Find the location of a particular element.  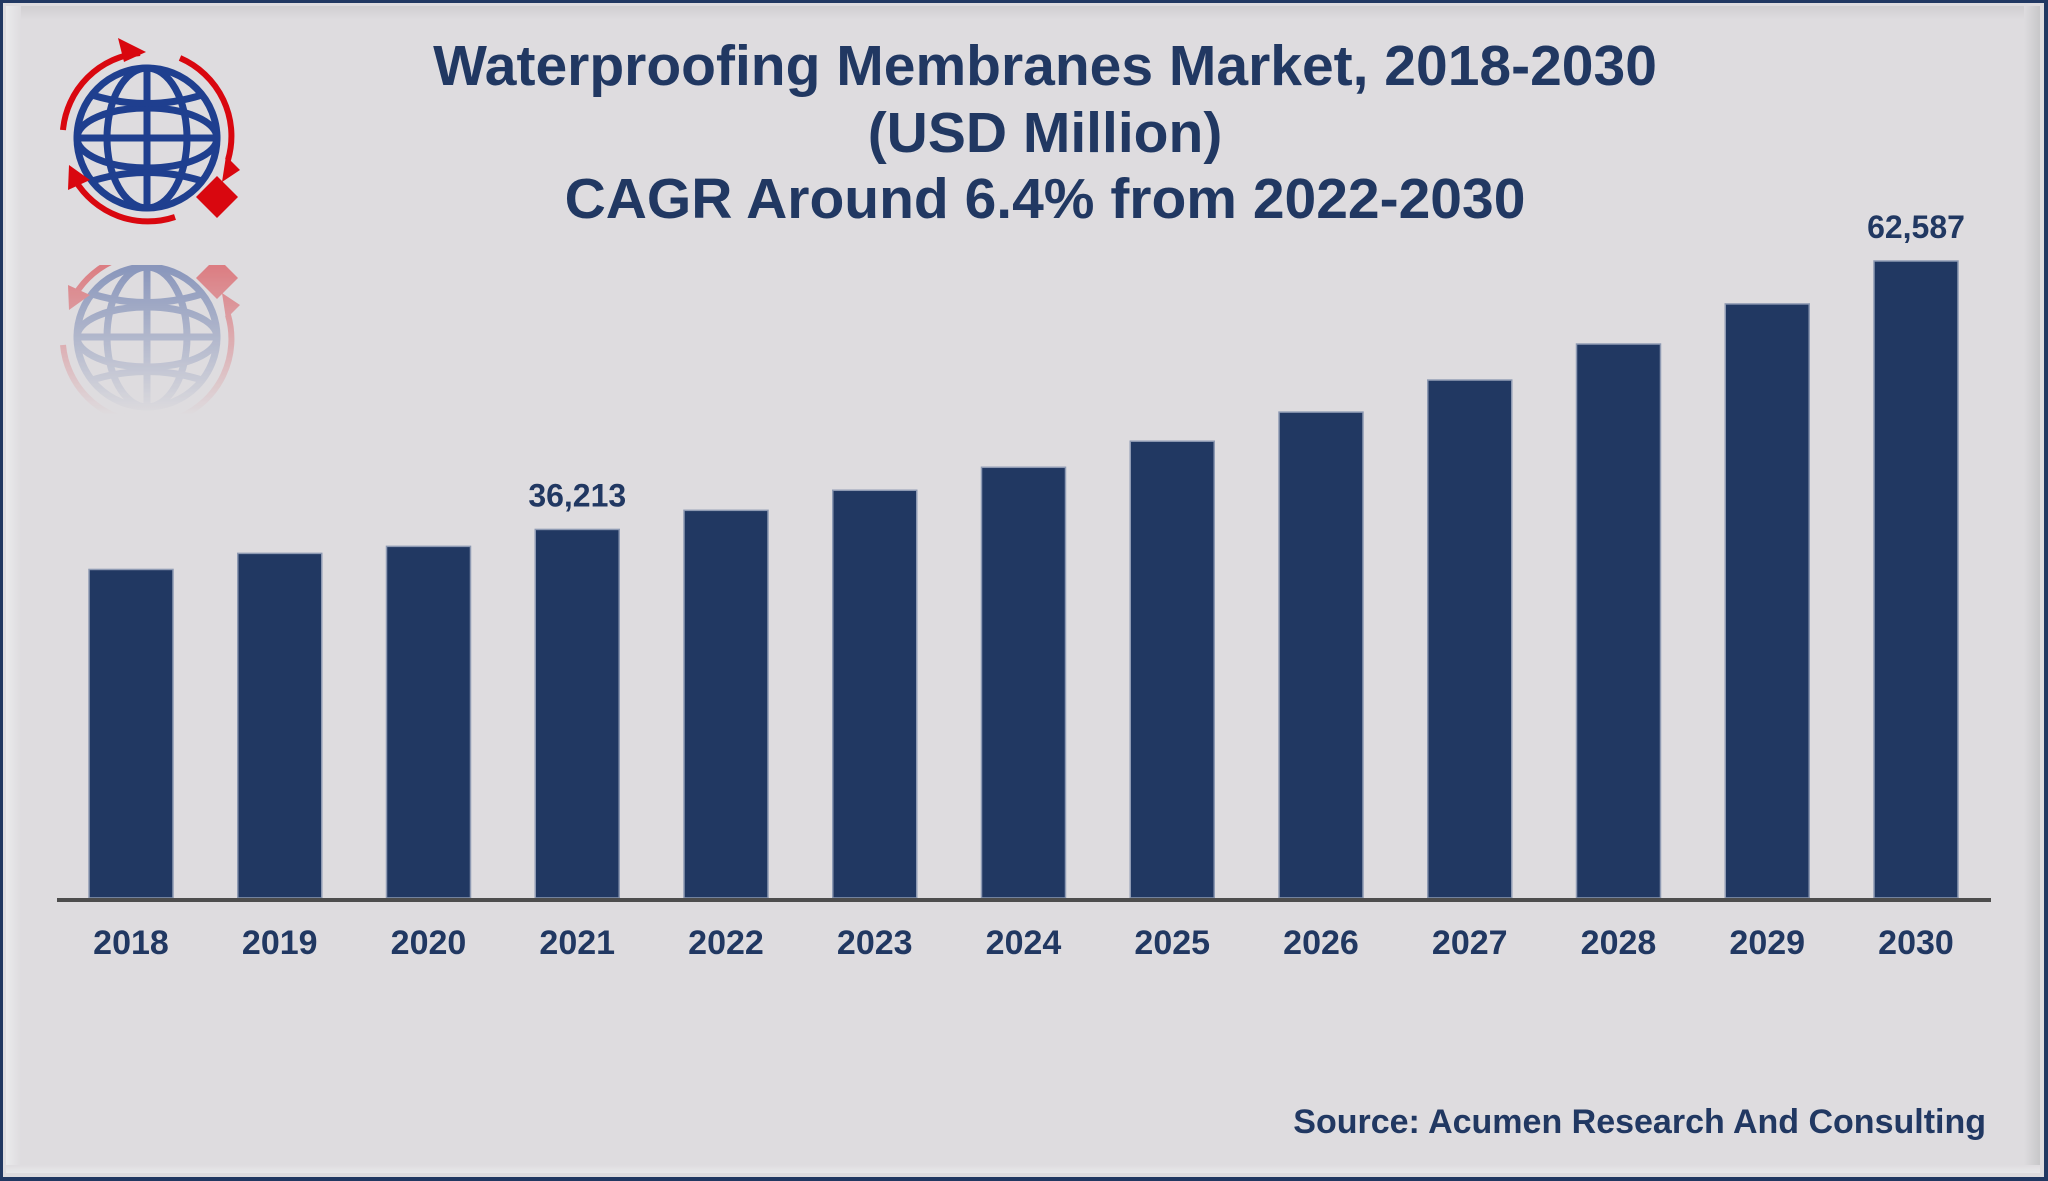

bar-2023 is located at coordinates (875, 694).